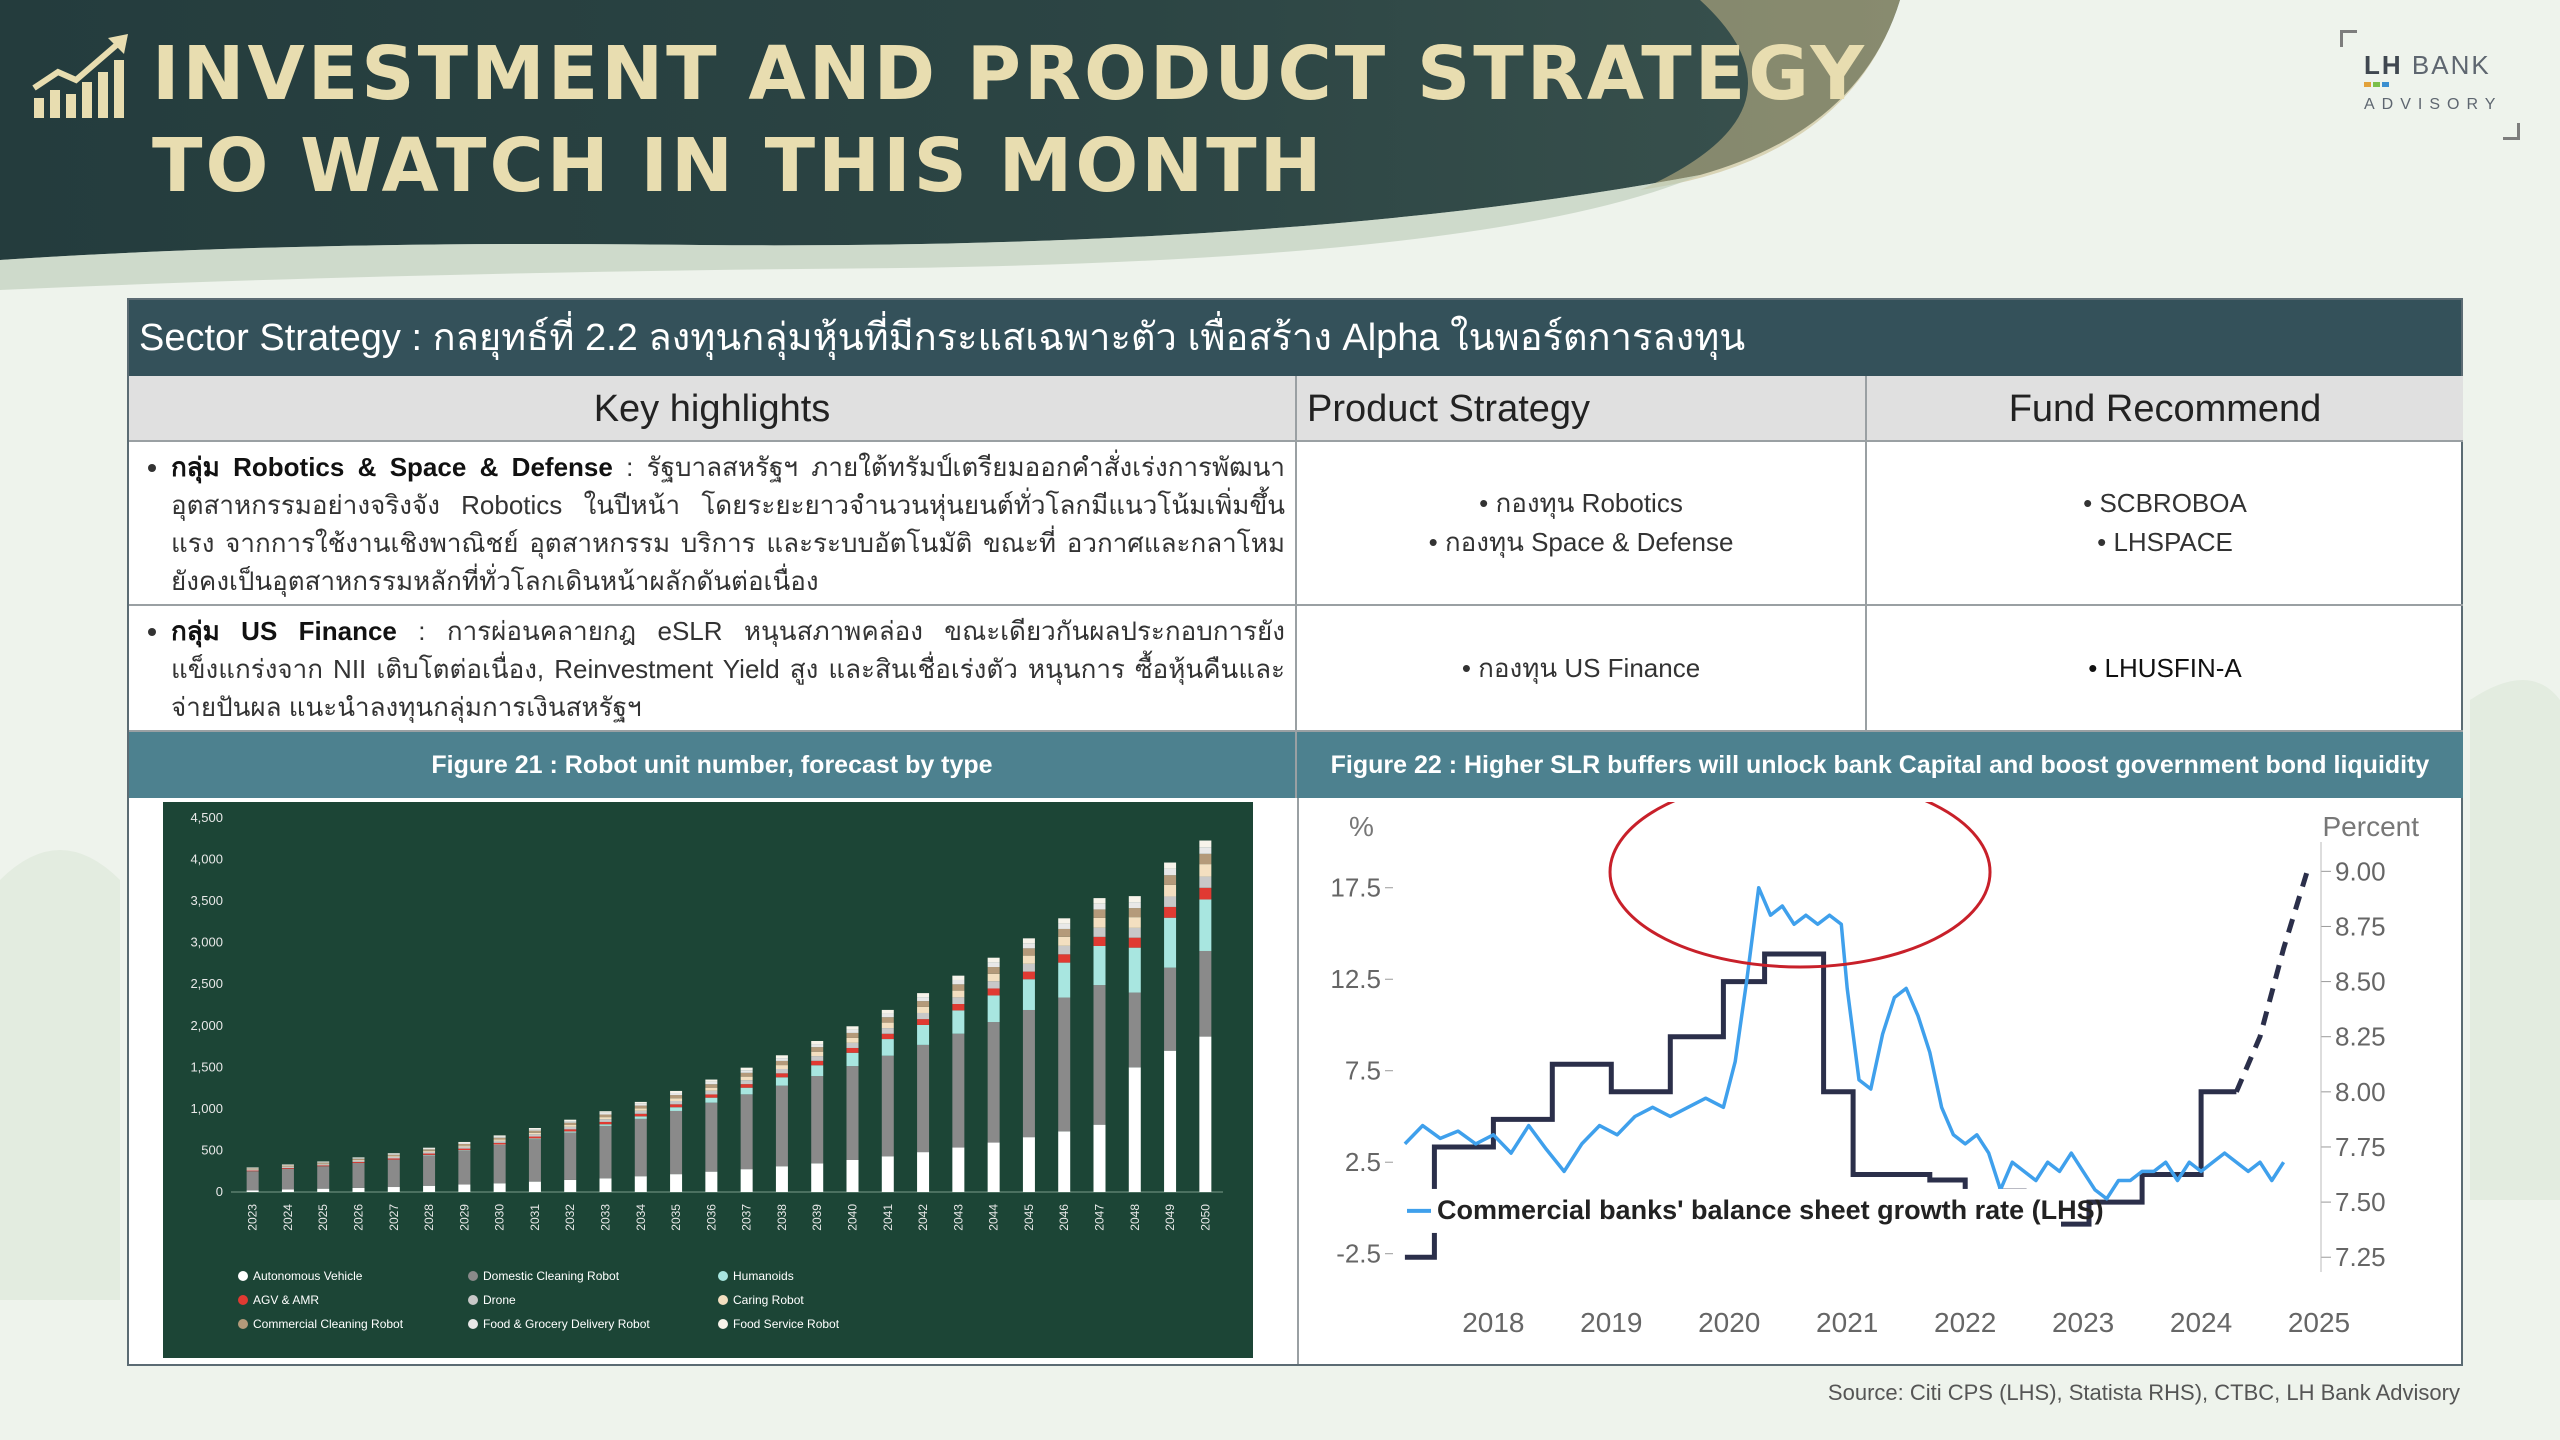 This screenshot has width=2560, height=1440. Describe the element at coordinates (1029, 1217) in the screenshot. I see `x-tick-label: 2045` at that location.